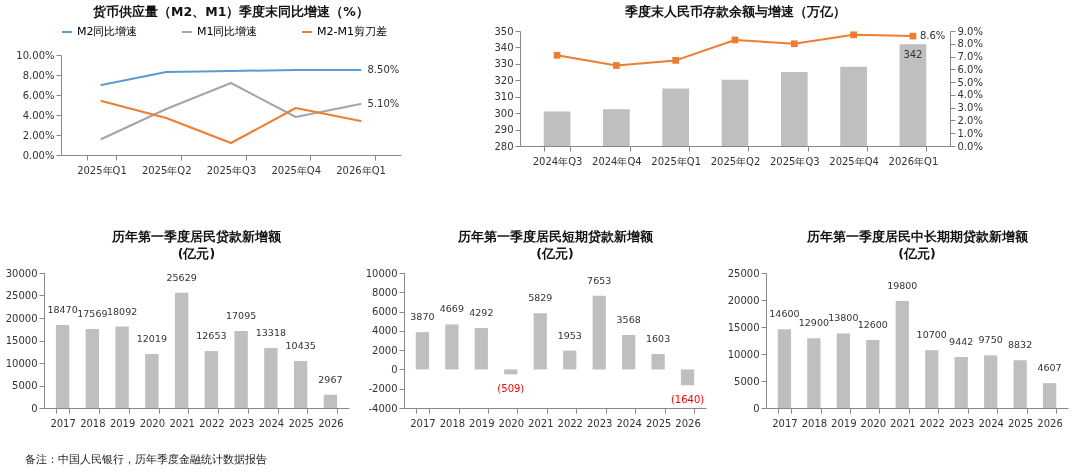 The width and height of the screenshot is (1080, 475). Describe the element at coordinates (152, 423) in the screenshot. I see `x-tick-label: 2020` at that location.